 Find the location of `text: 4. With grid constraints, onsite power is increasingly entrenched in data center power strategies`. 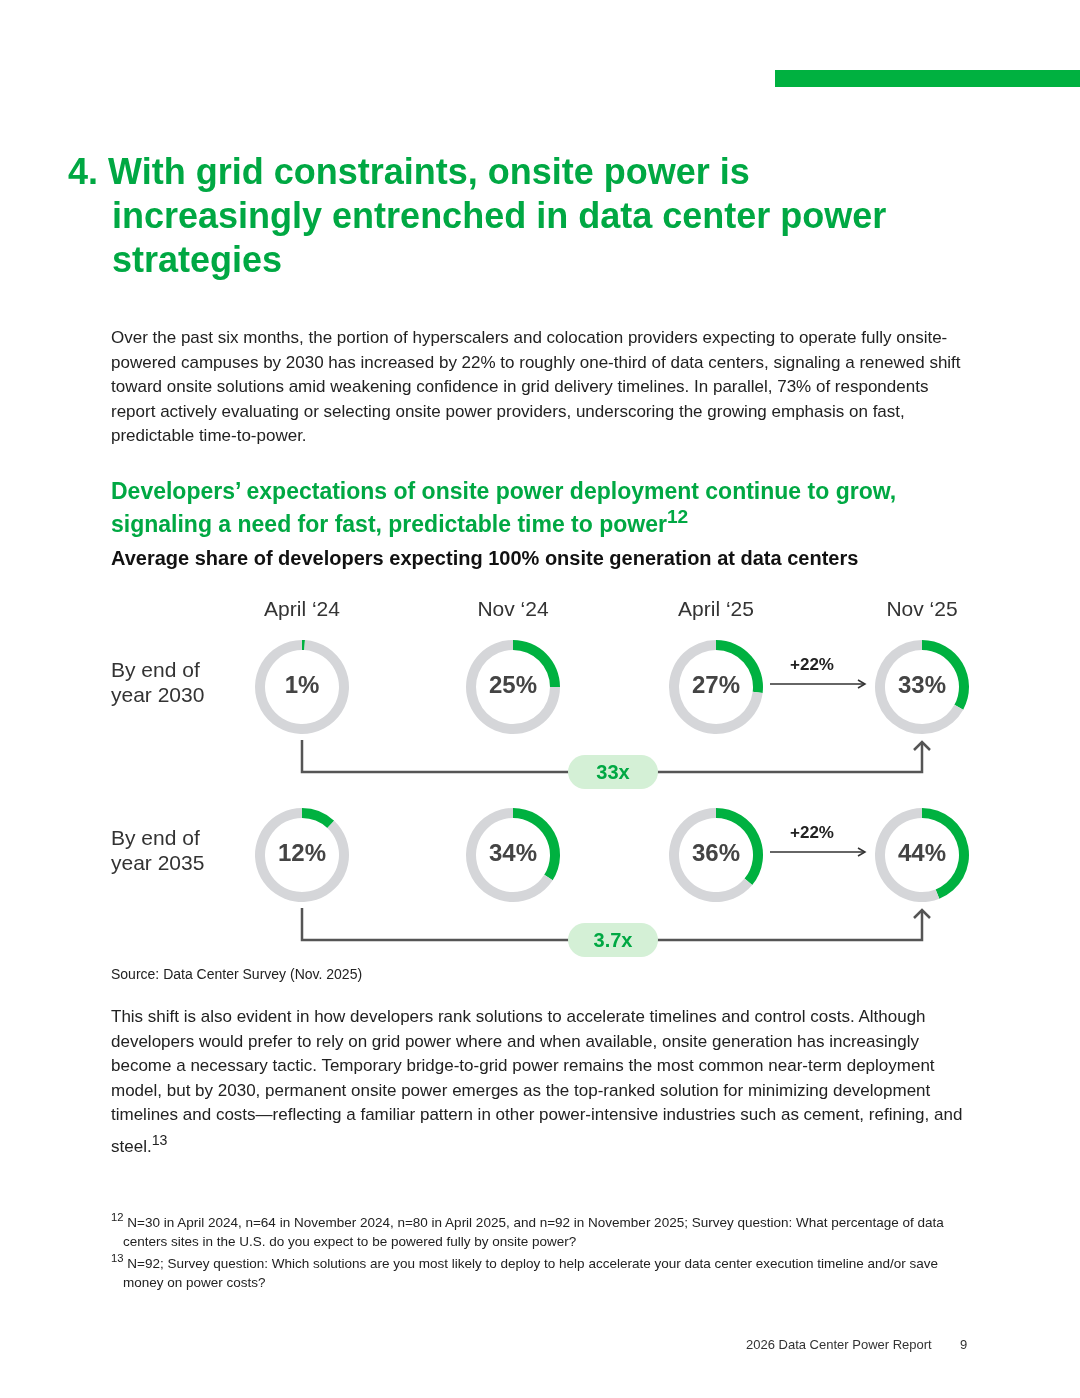

text: 4. With grid constraints, onsite power is increasingly entrenched in data center power strategies is located at coordinates (478, 216).